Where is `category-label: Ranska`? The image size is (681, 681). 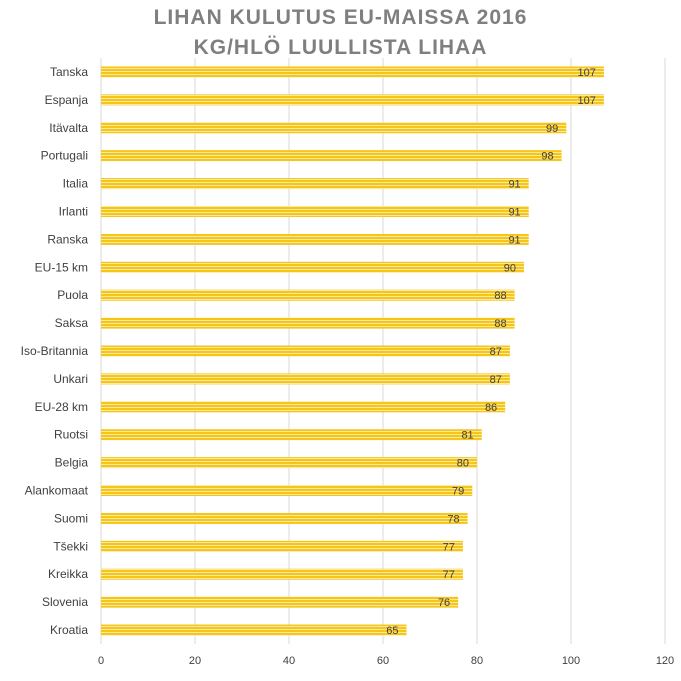
category-label: Ranska is located at coordinates (67, 239).